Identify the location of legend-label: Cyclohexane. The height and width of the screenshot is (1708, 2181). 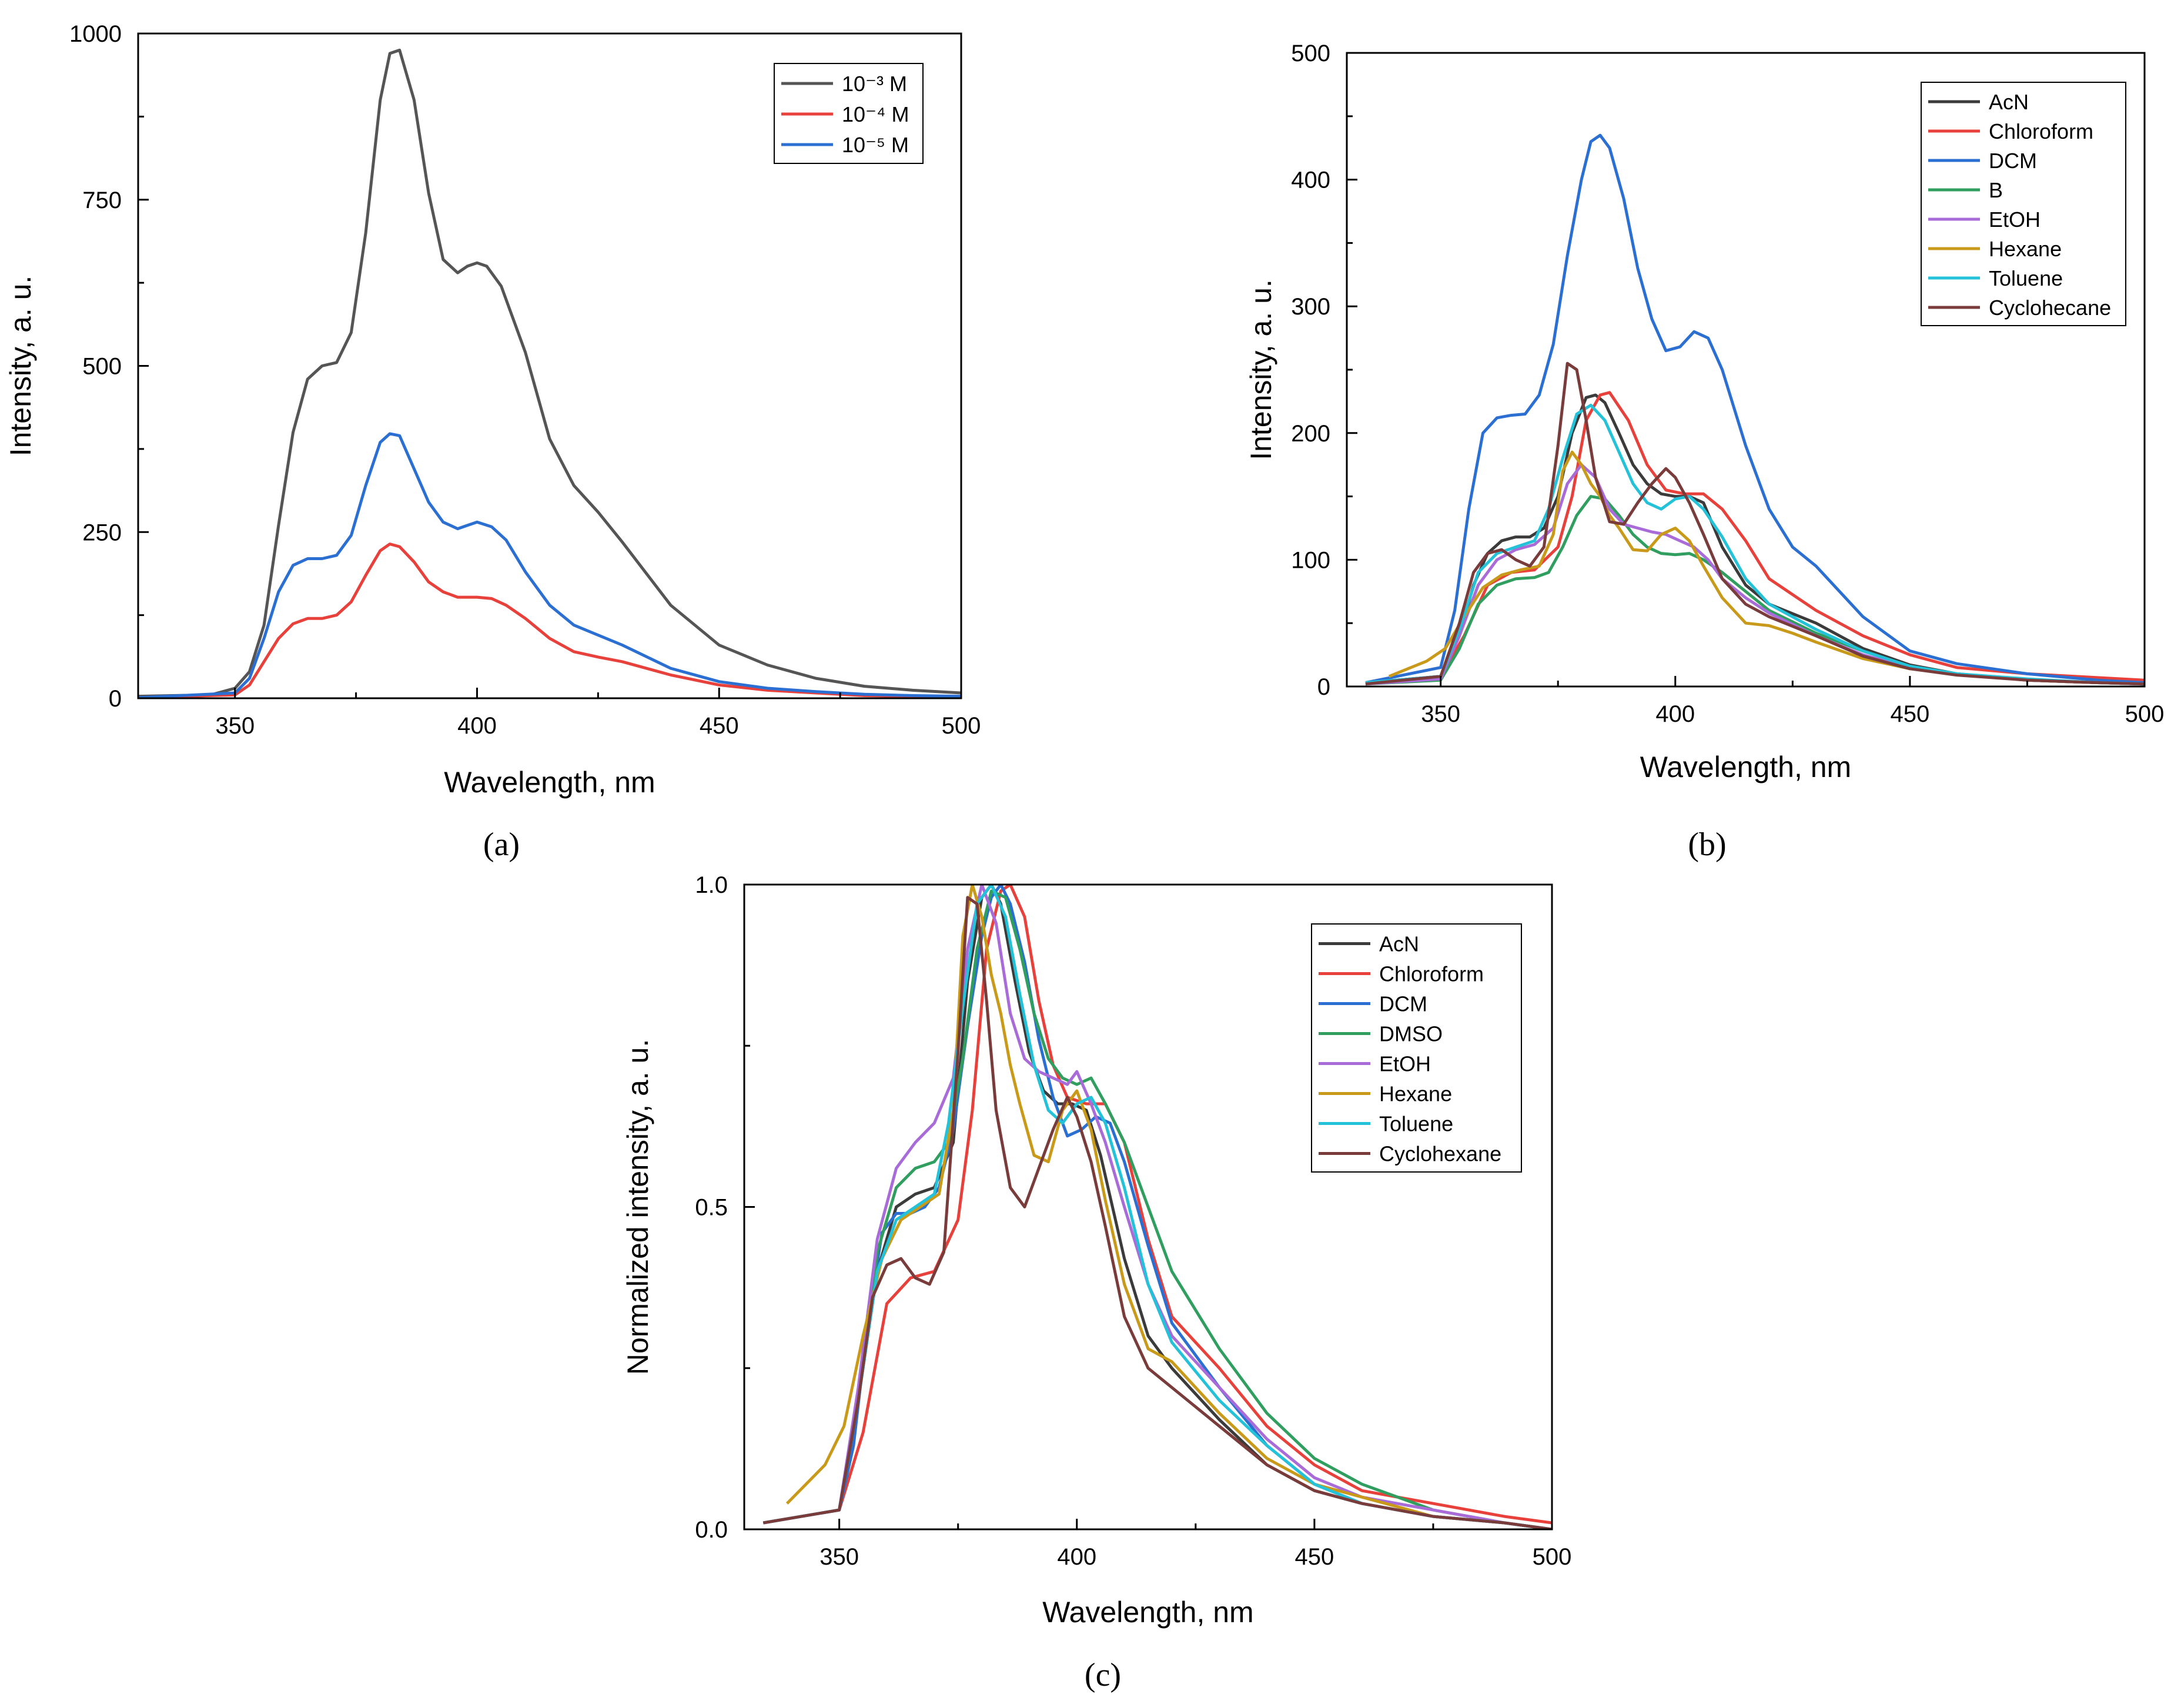
(1440, 1154).